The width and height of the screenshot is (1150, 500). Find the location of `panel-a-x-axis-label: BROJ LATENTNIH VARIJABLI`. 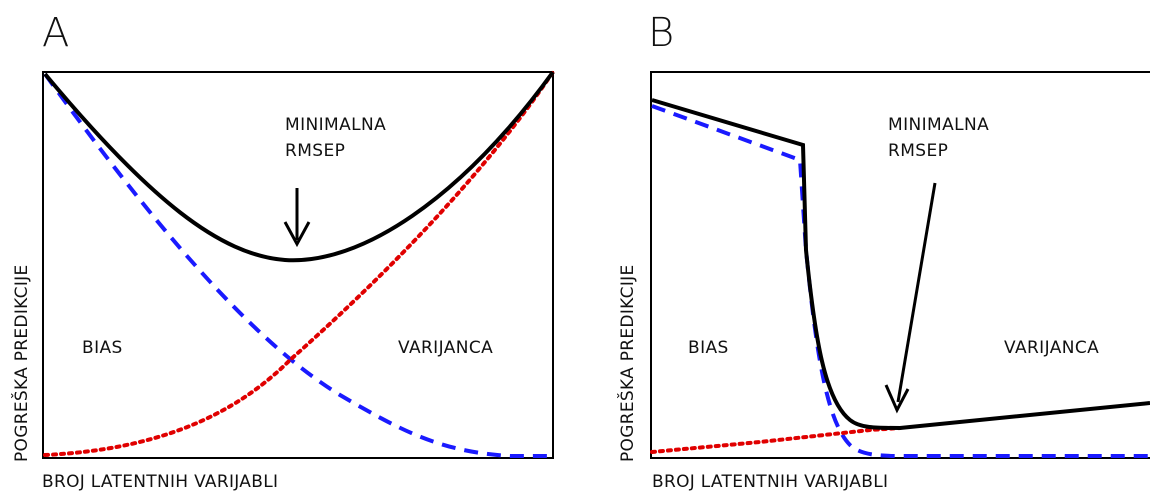

panel-a-x-axis-label: BROJ LATENTNIH VARIJABLI is located at coordinates (160, 482).